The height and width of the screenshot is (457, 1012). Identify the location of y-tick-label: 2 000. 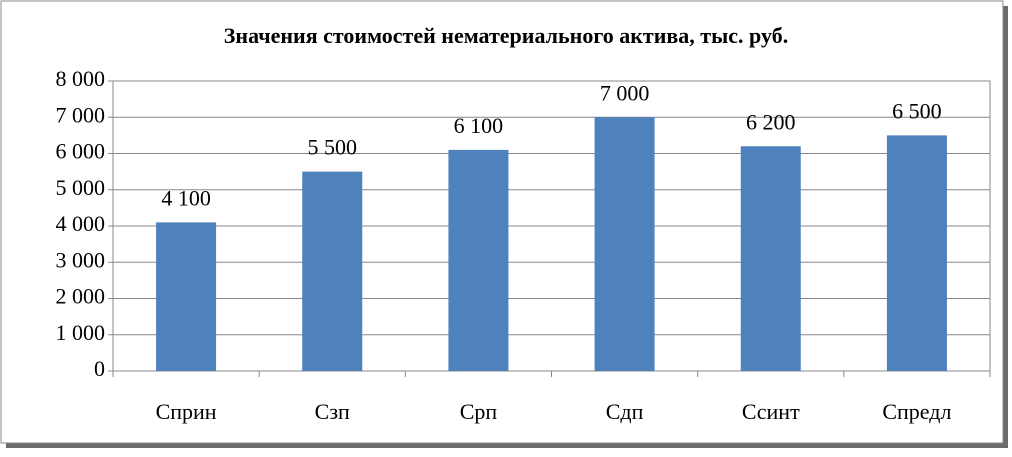
(81, 296).